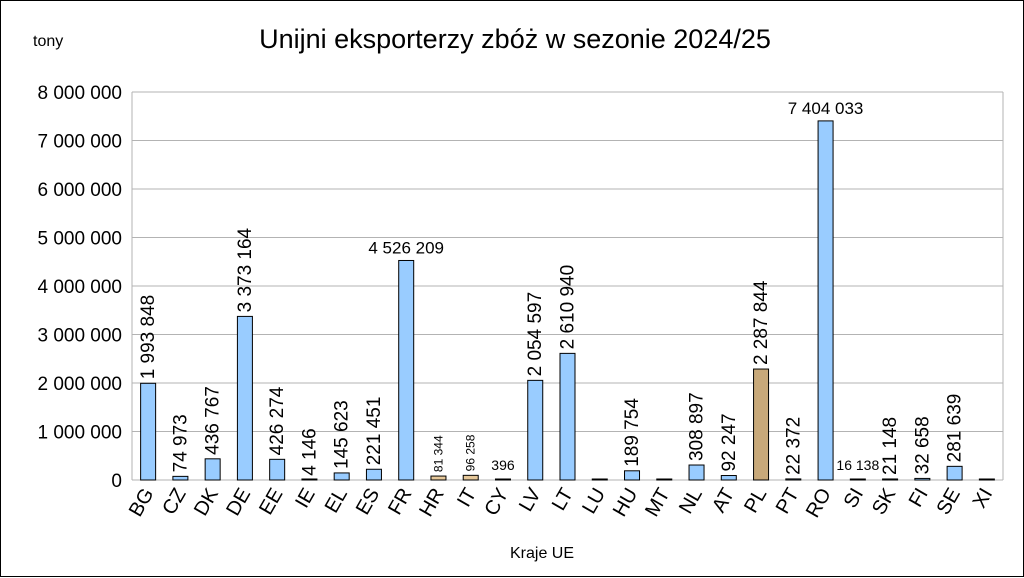 This screenshot has width=1024, height=578. What do you see at coordinates (691, 501) in the screenshot?
I see `x-tick-label: NL` at bounding box center [691, 501].